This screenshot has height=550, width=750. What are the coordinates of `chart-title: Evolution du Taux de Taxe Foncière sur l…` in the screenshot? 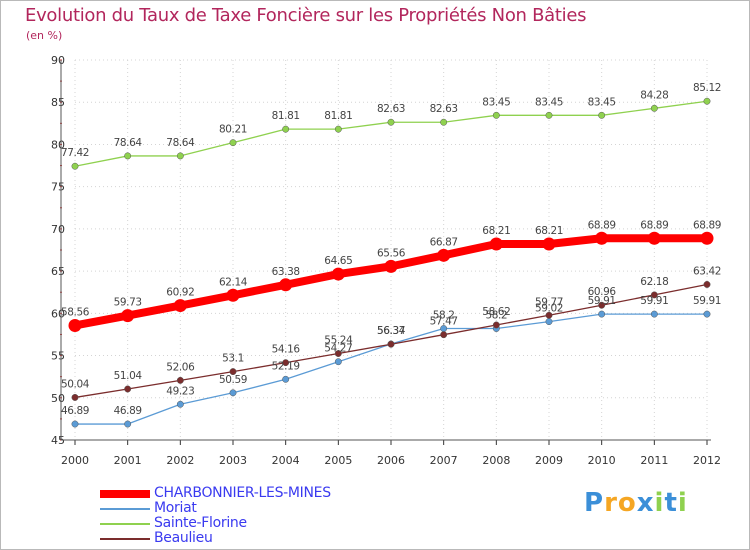 It's located at (306, 15).